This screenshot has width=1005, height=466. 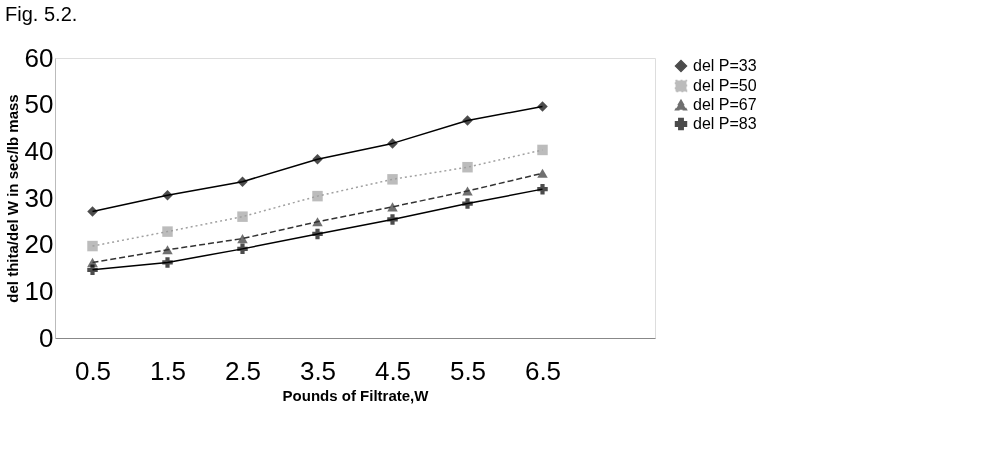 What do you see at coordinates (39, 197) in the screenshot?
I see `y-tick-label: 30` at bounding box center [39, 197].